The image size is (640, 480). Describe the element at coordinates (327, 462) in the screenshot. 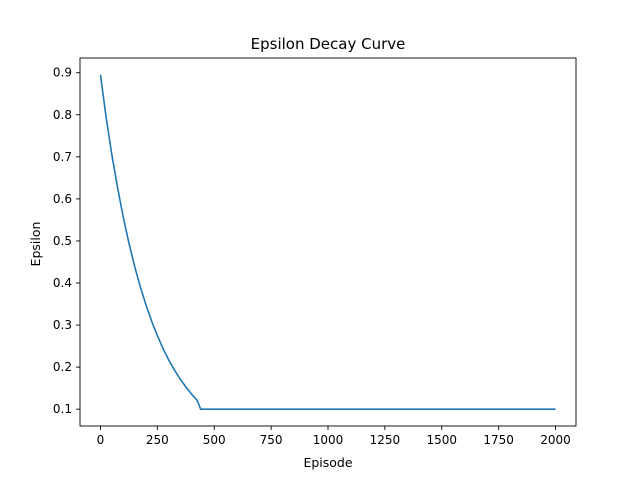

I see `x-axis-label: Episode` at that location.